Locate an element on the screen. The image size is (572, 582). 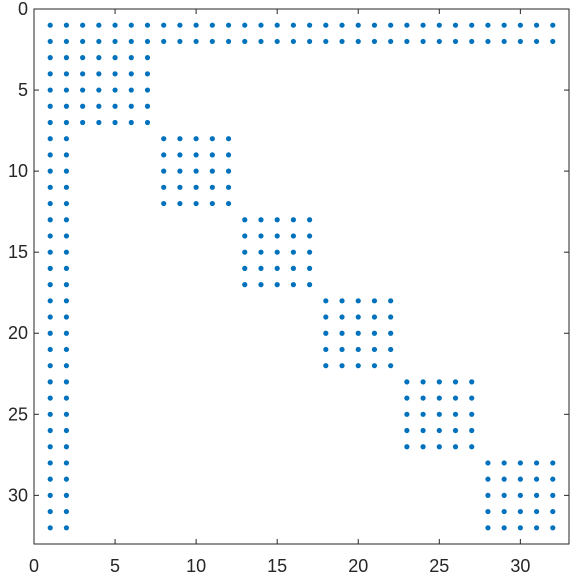
x-tick-label: 0 is located at coordinates (34, 566).